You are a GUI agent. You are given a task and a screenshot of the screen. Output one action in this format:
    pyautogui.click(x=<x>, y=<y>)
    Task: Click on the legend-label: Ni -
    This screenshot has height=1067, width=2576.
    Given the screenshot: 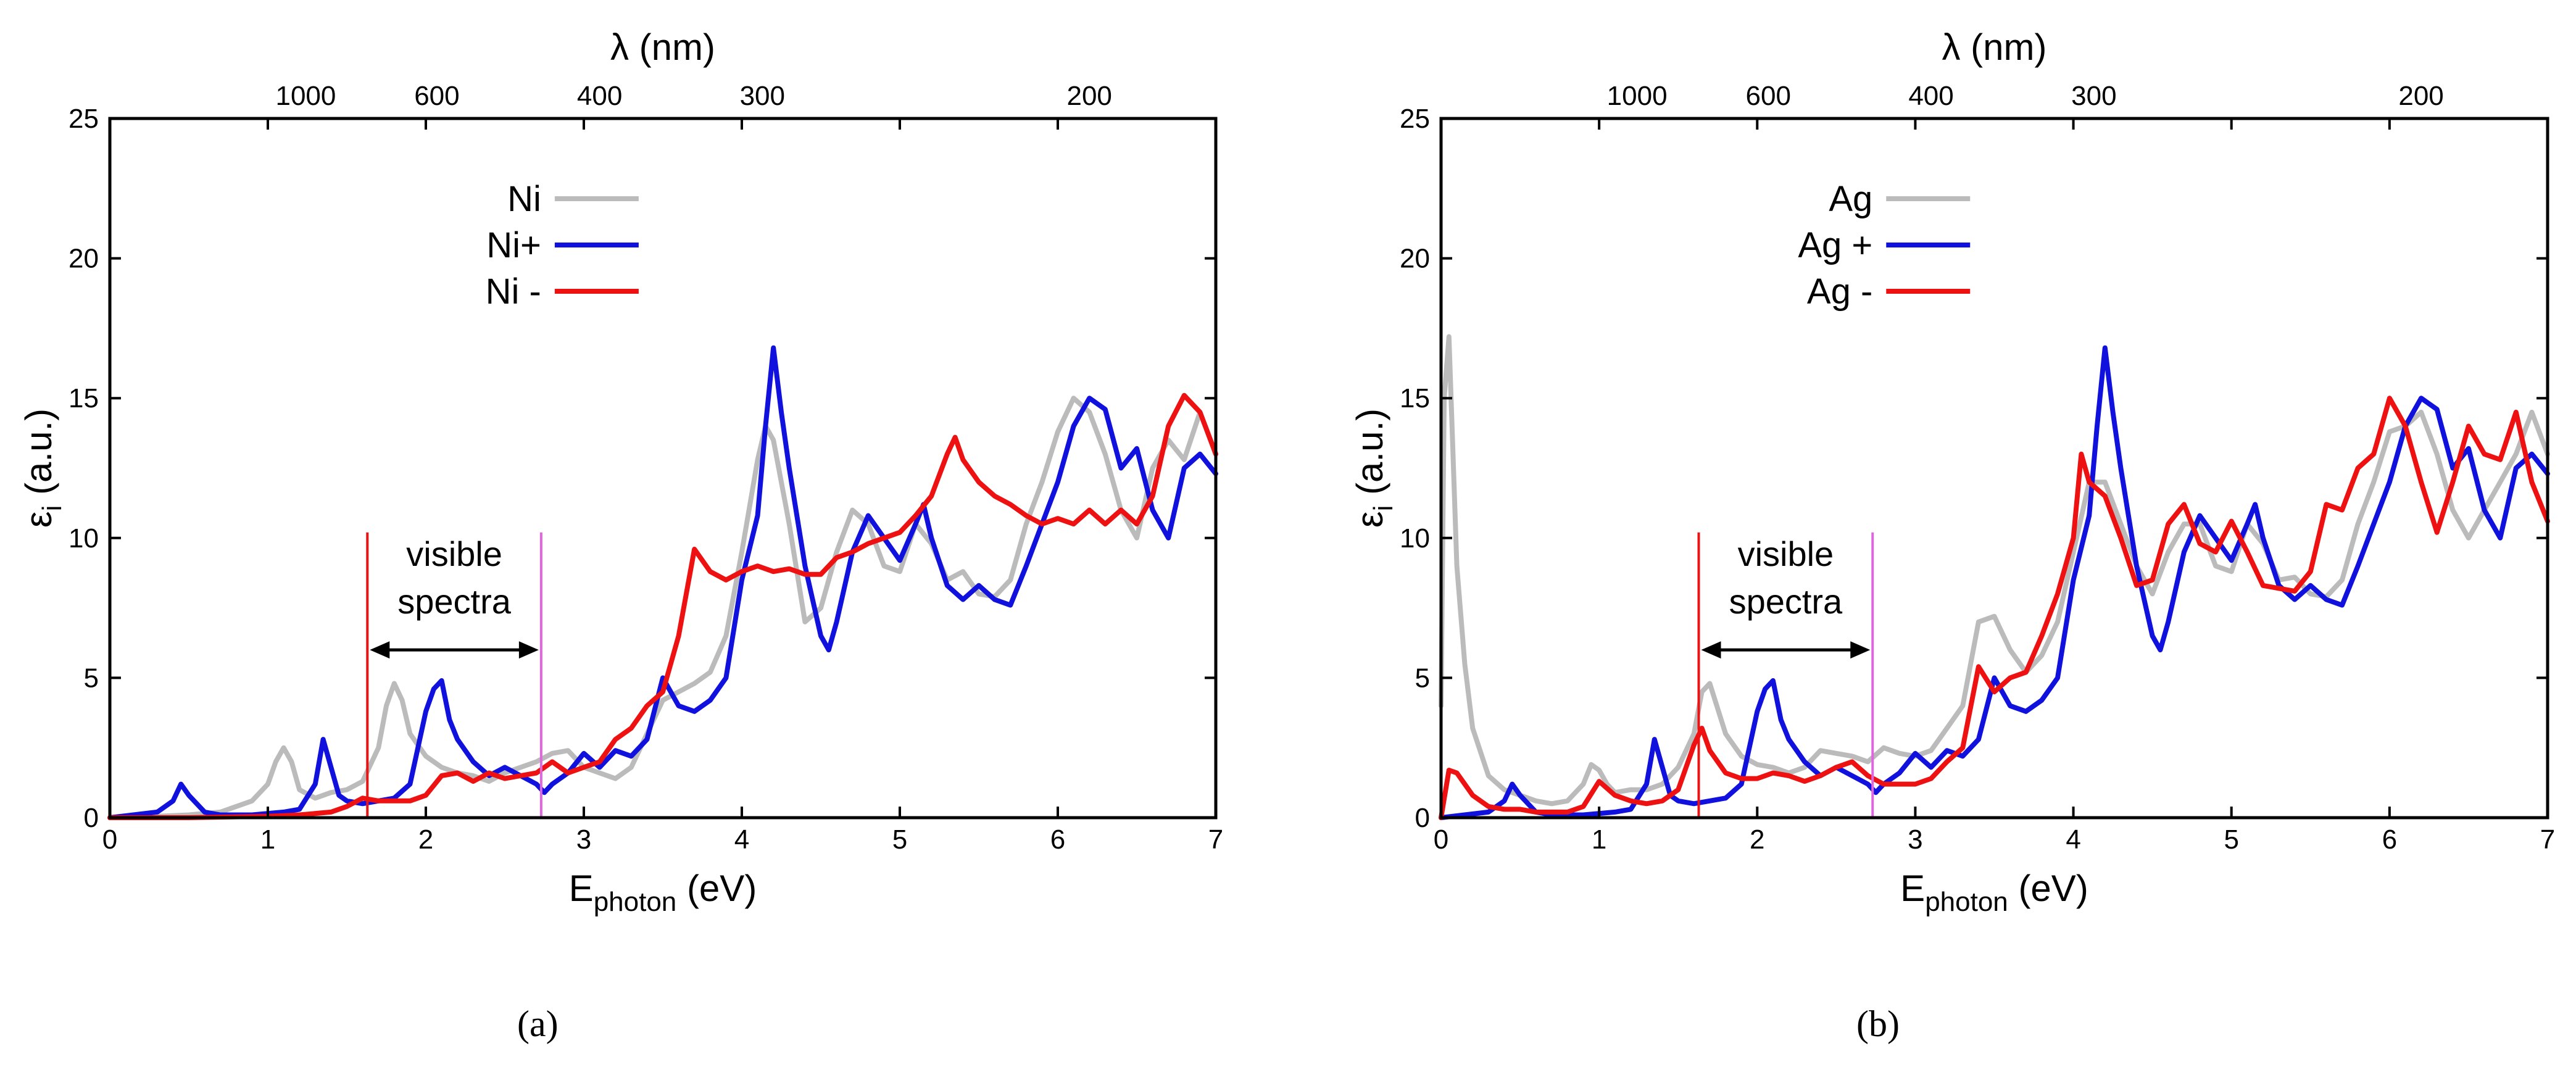 What is the action you would take?
    pyautogui.click(x=513, y=292)
    